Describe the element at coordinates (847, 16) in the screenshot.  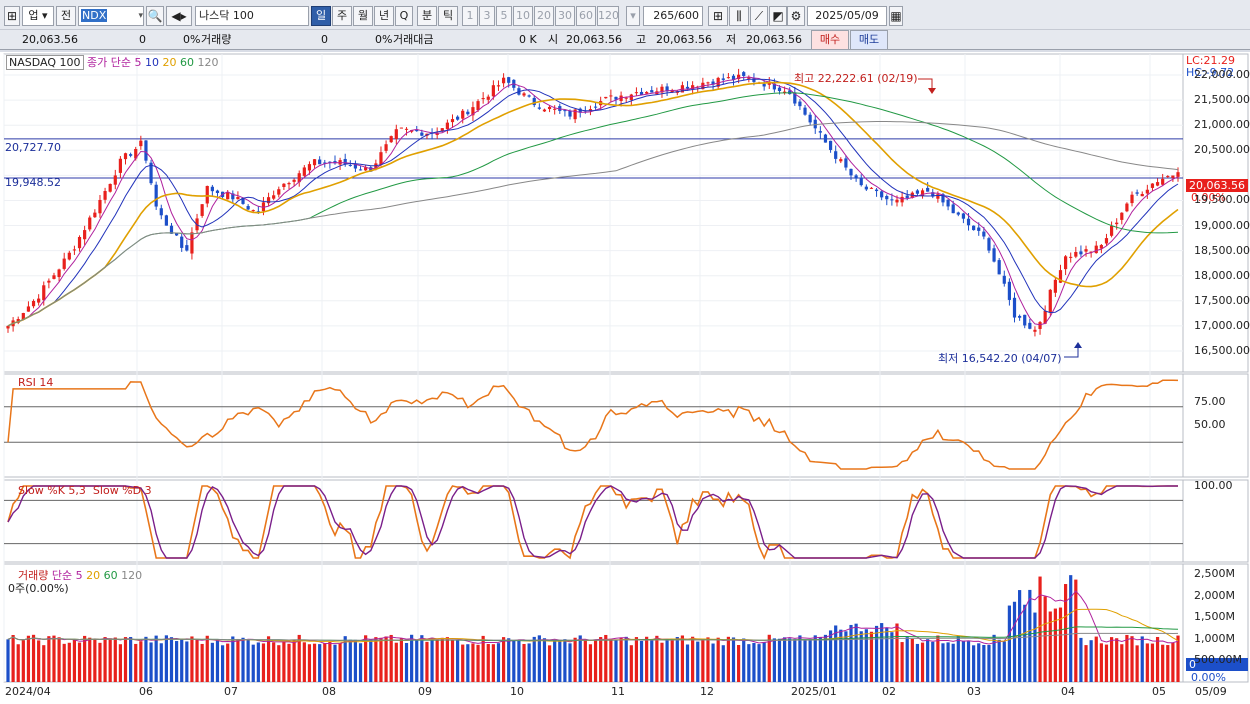
I see `date-field: 2025/05/09` at that location.